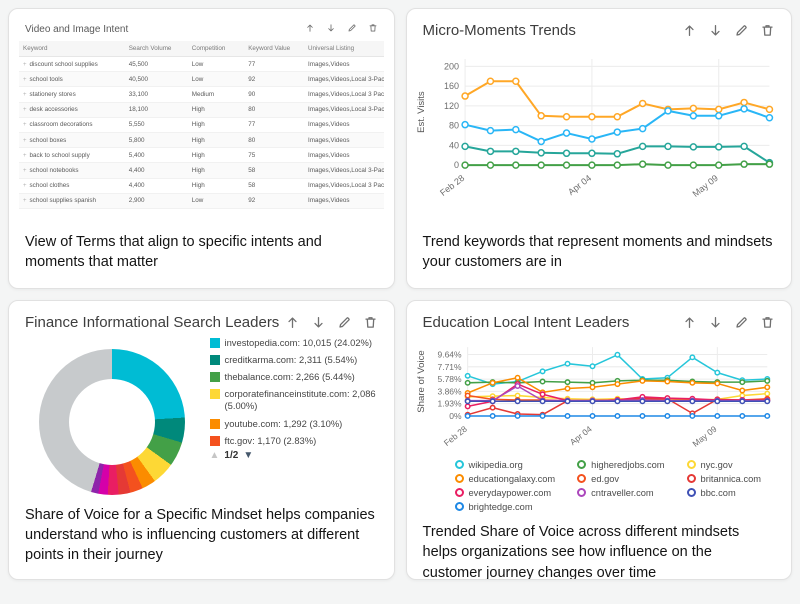 The width and height of the screenshot is (800, 604). What do you see at coordinates (504, 479) in the screenshot?
I see `legend-item: educationgalaxy.com` at bounding box center [504, 479].